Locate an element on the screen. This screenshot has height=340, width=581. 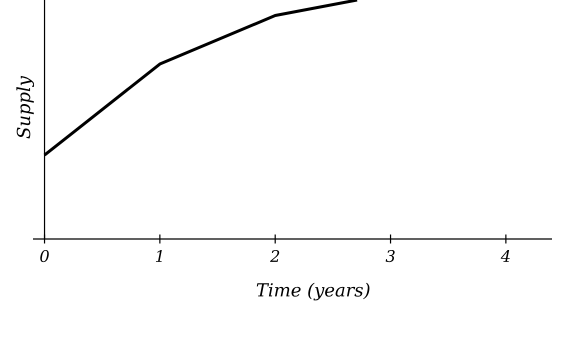
x-tick-label: 1 is located at coordinates (159, 256).